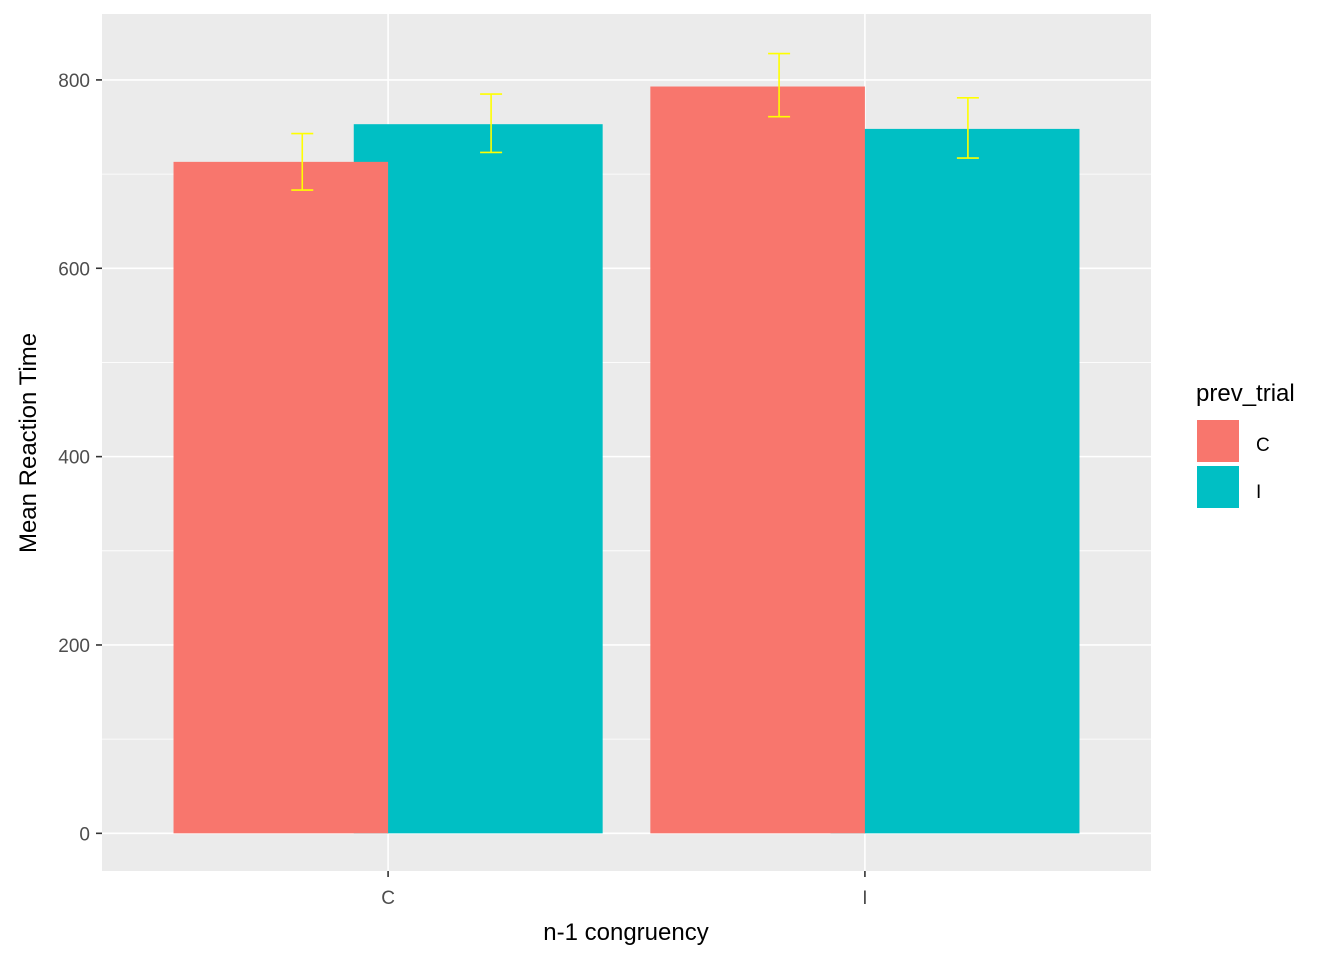  Describe the element at coordinates (491, 123) in the screenshot. I see `error-bar-c-i` at that location.